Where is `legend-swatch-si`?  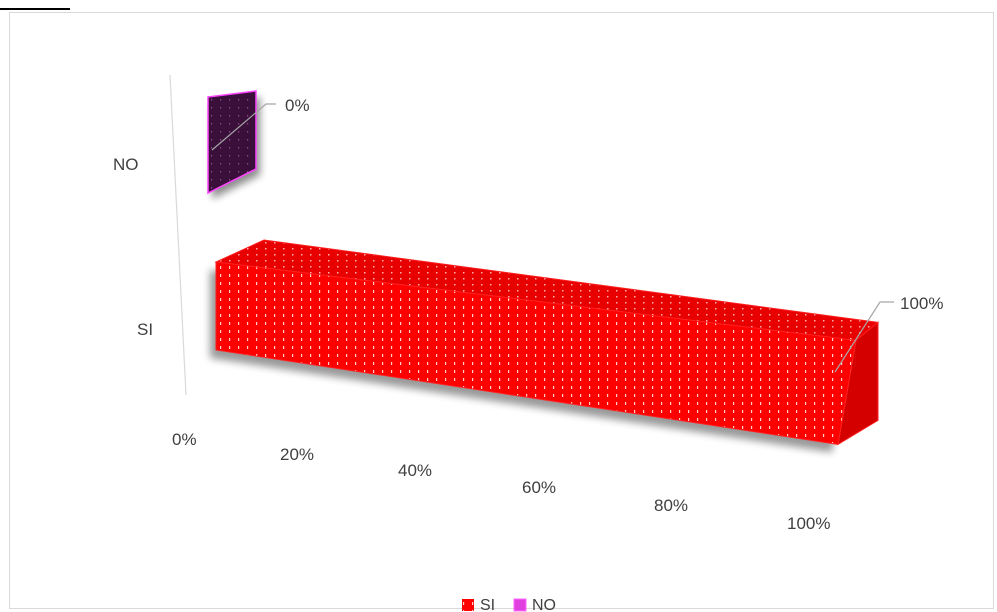 legend-swatch-si is located at coordinates (468, 605).